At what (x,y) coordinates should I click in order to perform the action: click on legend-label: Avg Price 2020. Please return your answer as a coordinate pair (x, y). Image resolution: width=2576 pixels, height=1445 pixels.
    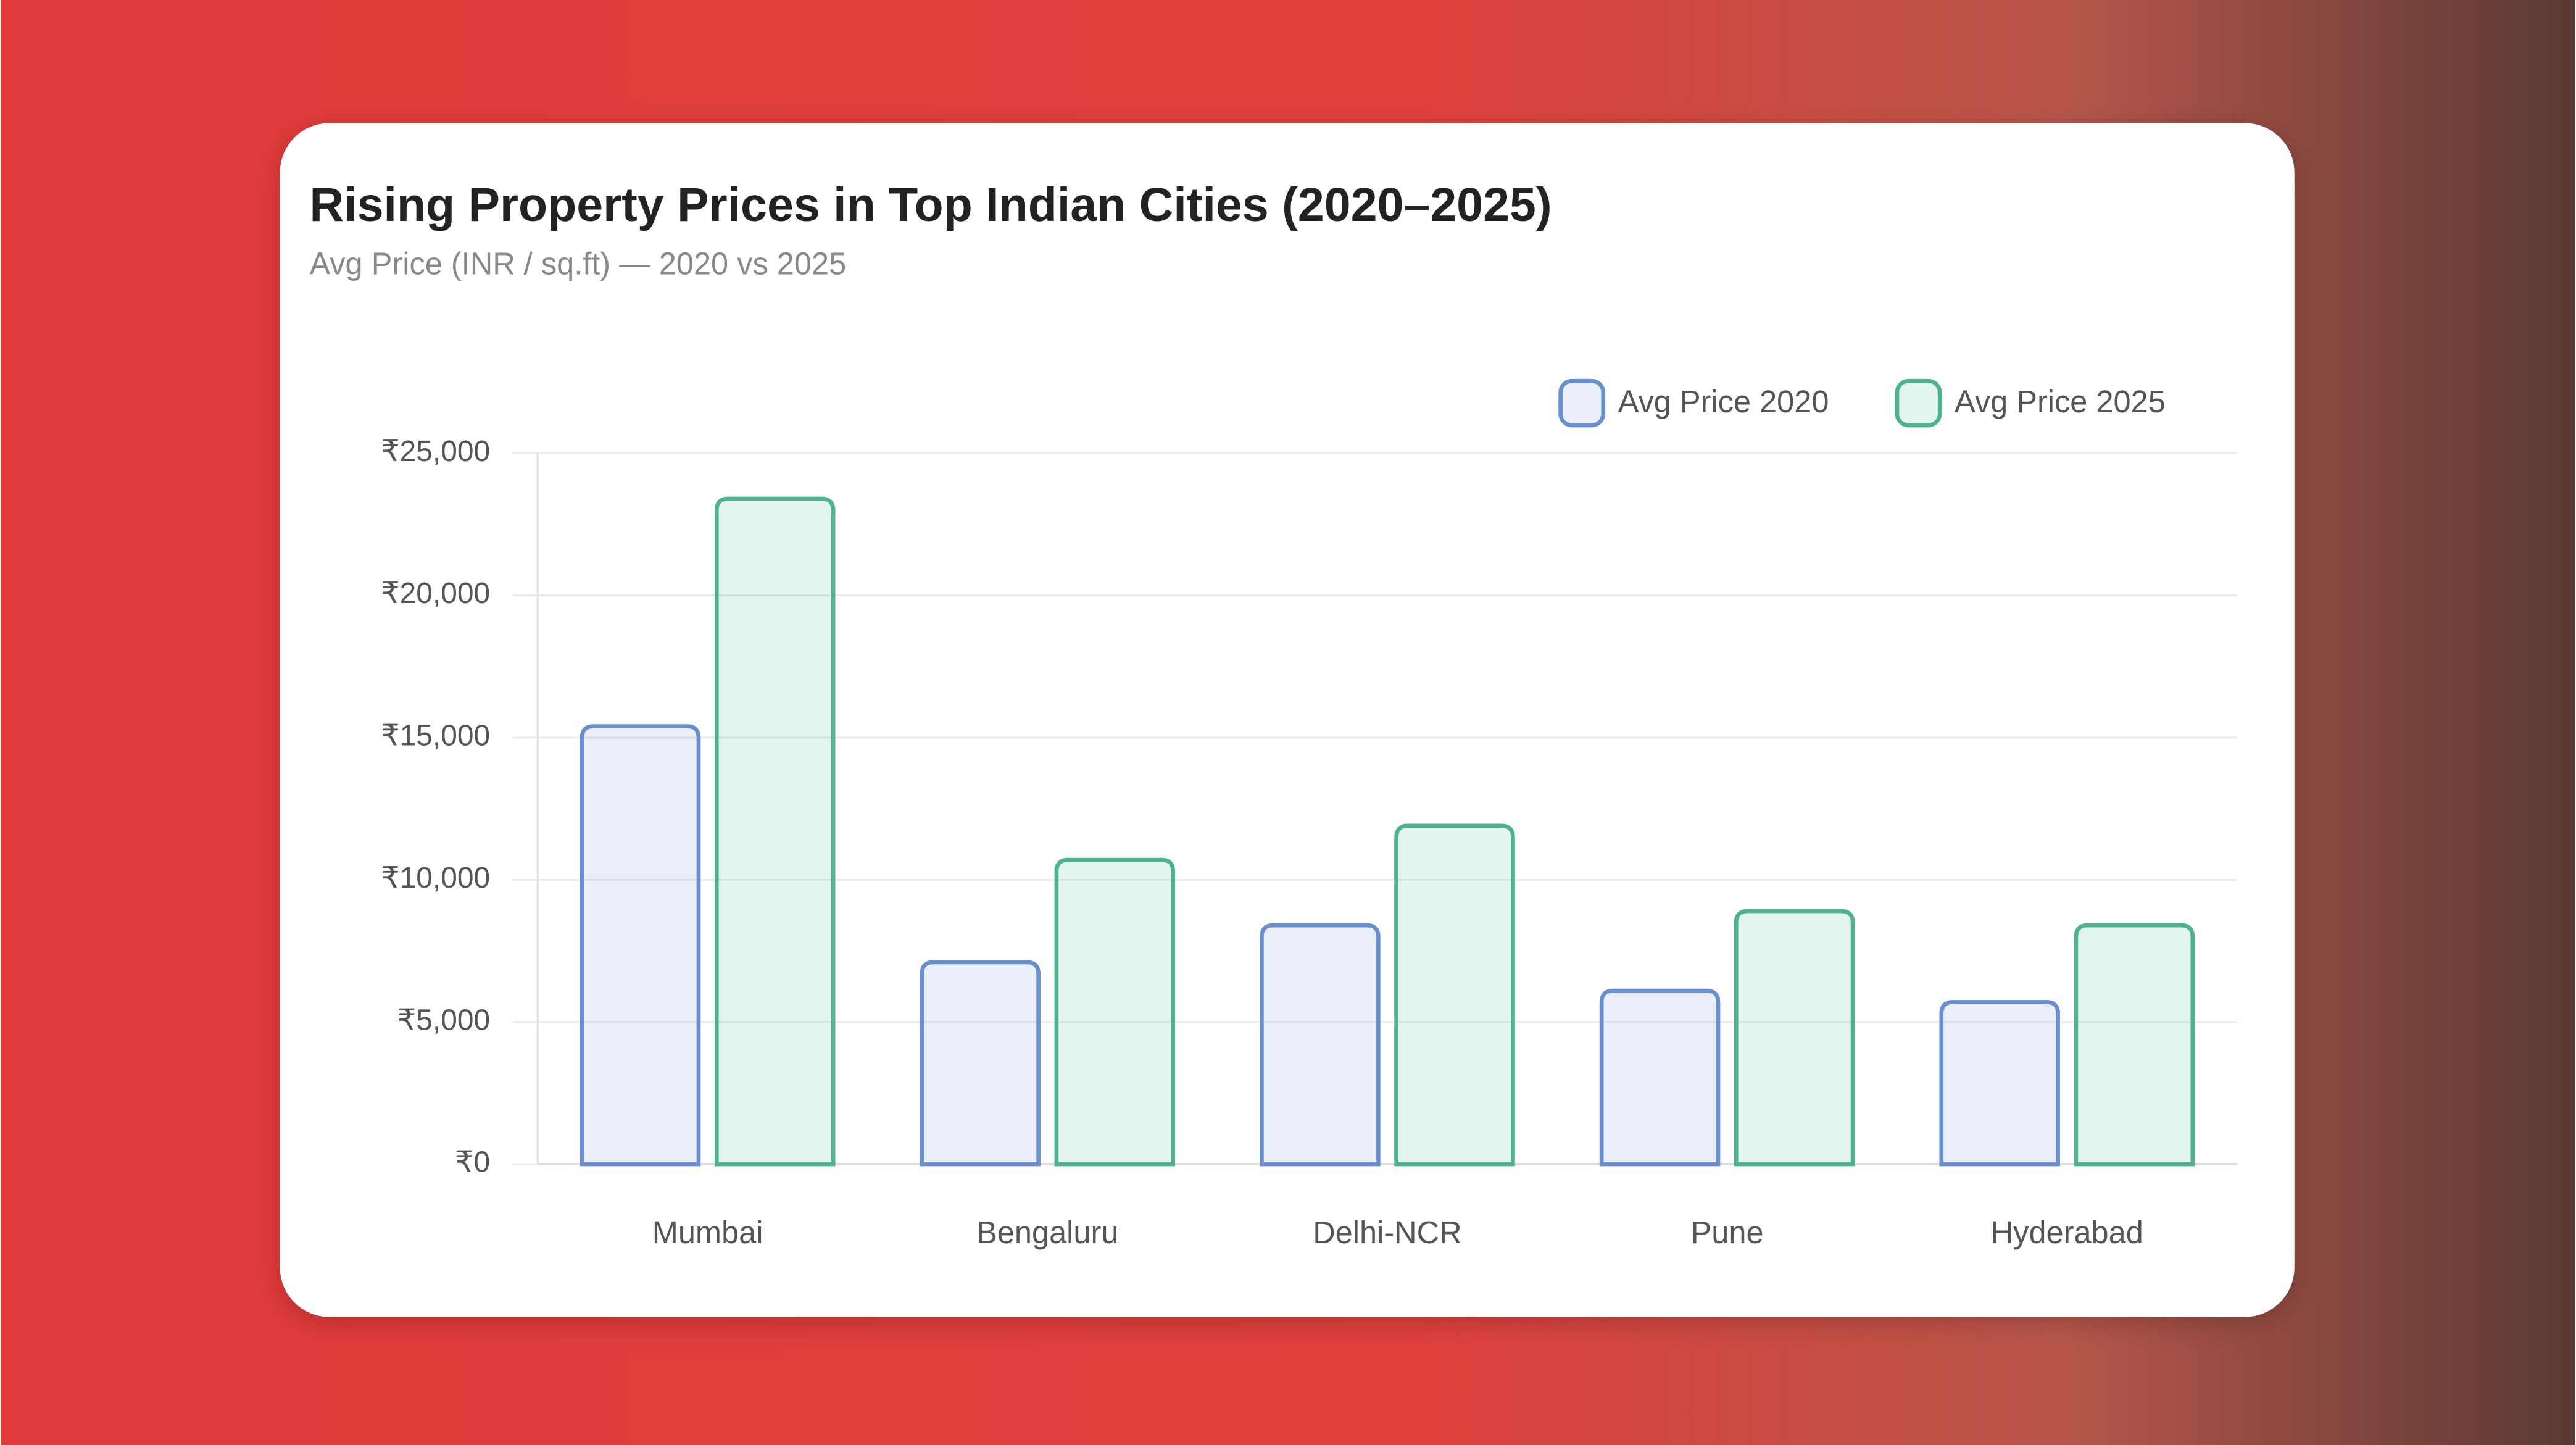
    Looking at the image, I should click on (1723, 401).